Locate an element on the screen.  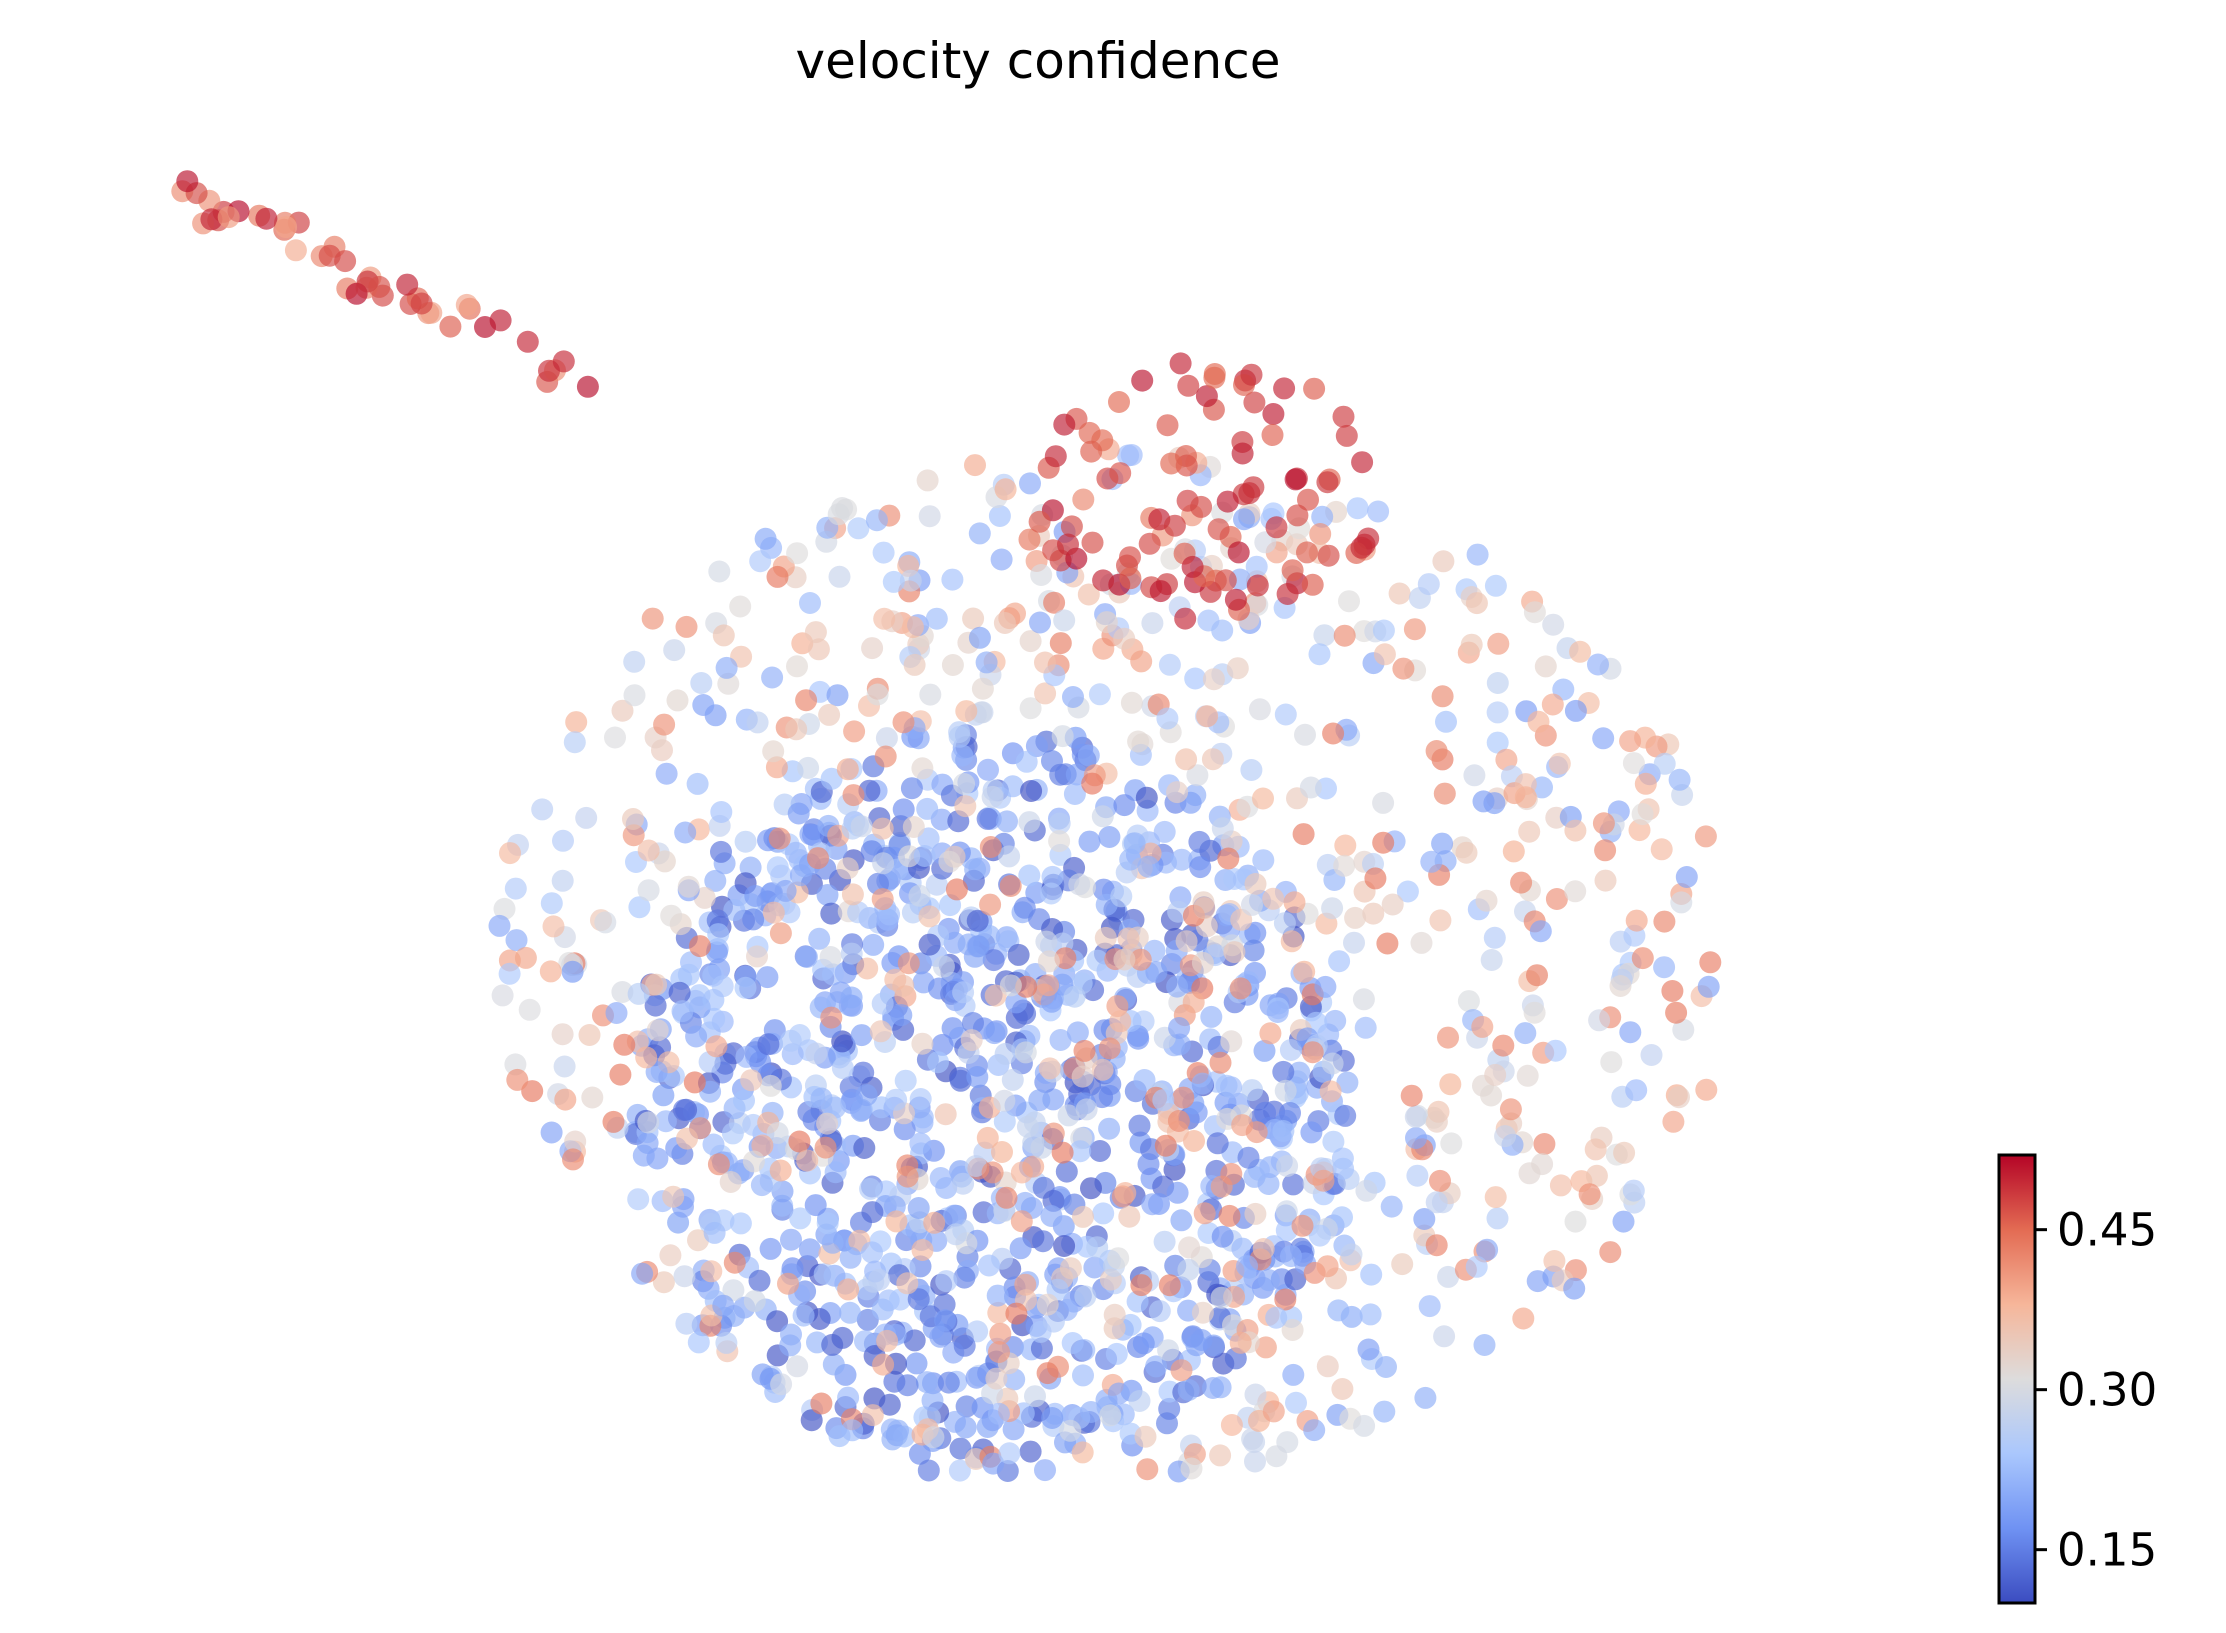
colorbar: 0.15 0.30 0.45 is located at coordinates (2077, 1379).